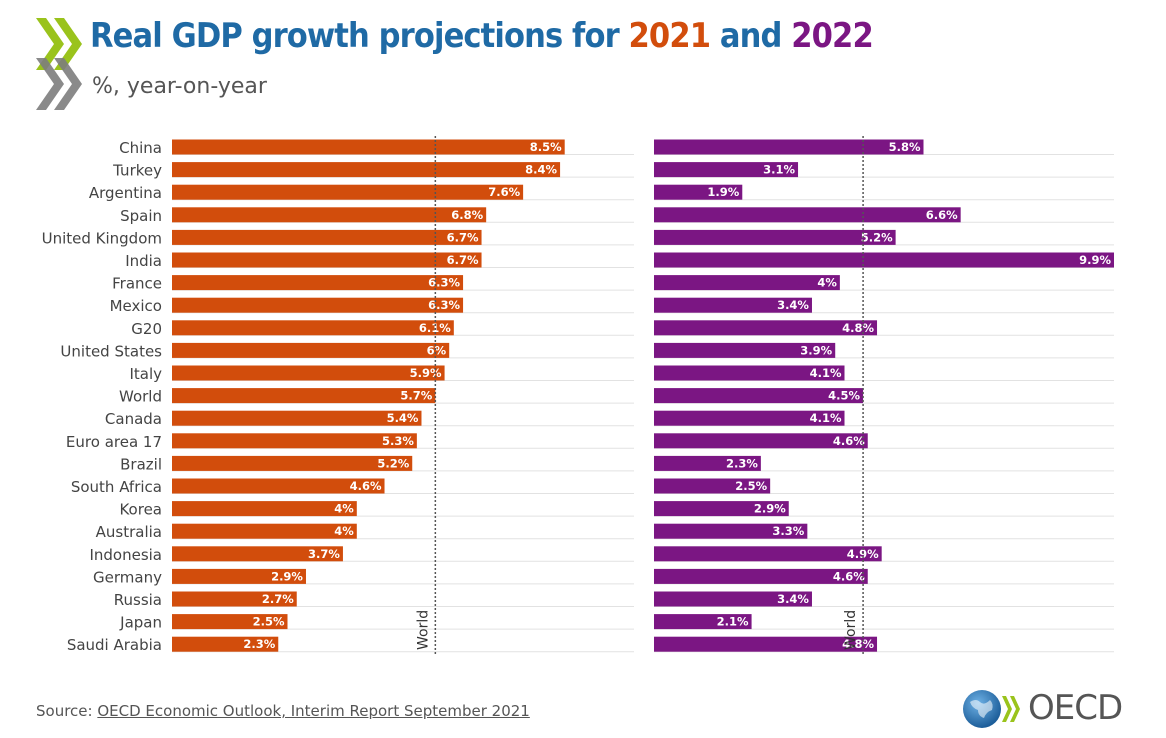 Image resolution: width=1166 pixels, height=738 pixels. I want to click on title-prefix: Real GDP growth projections for, so click(359, 36).